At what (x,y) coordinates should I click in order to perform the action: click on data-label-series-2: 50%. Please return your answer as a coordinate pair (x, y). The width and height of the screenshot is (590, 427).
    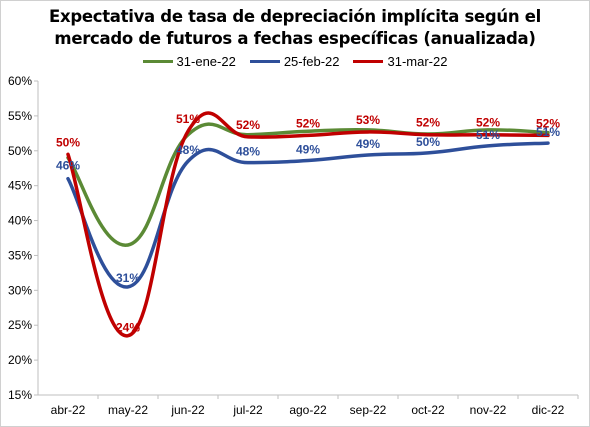
    Looking at the image, I should click on (428, 142).